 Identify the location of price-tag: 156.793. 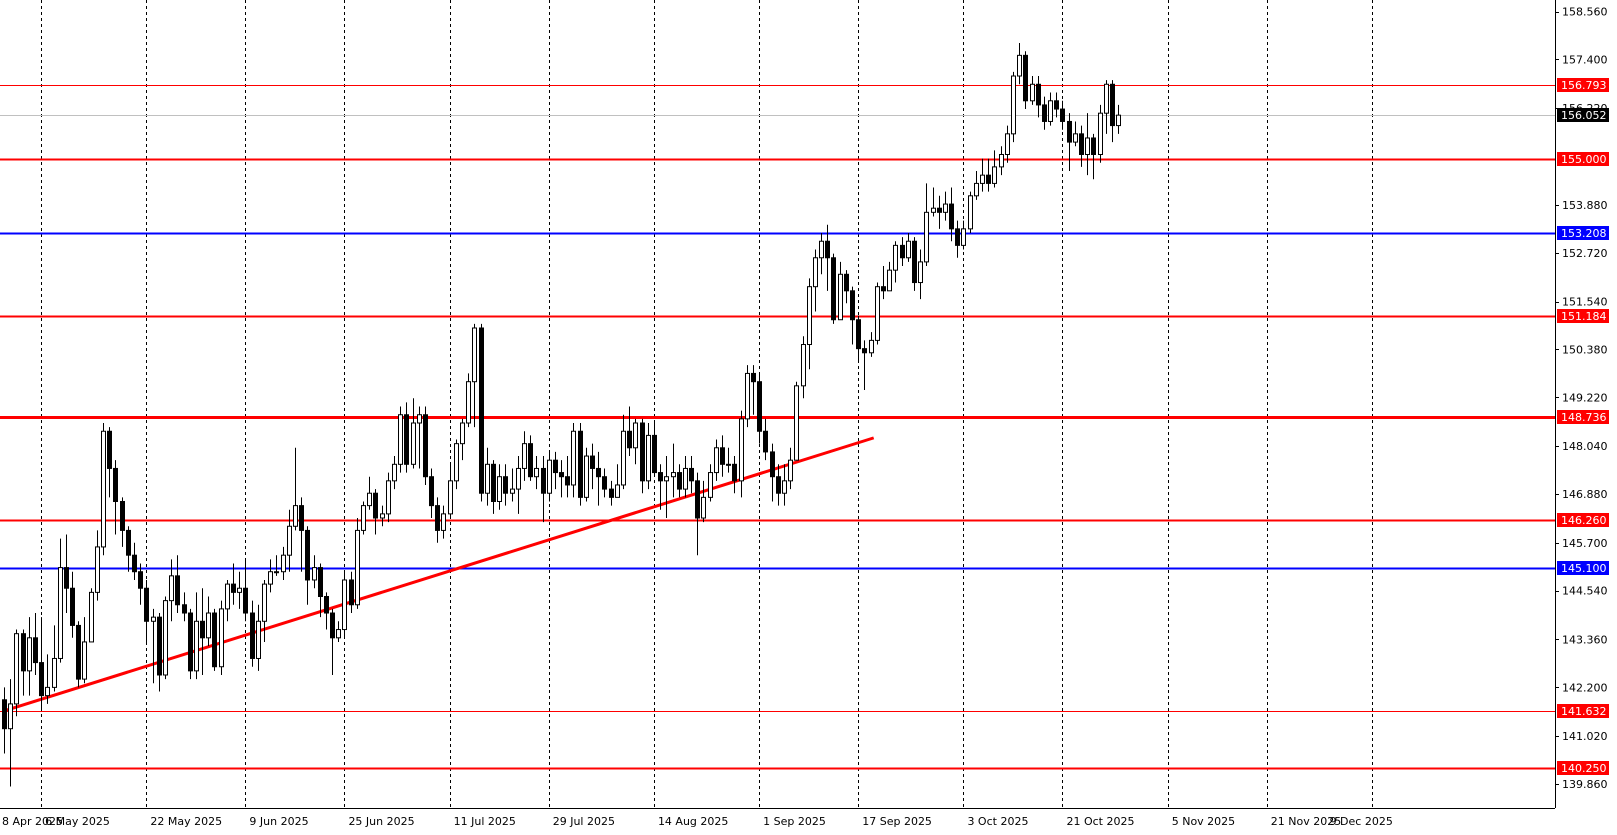
(1583, 85).